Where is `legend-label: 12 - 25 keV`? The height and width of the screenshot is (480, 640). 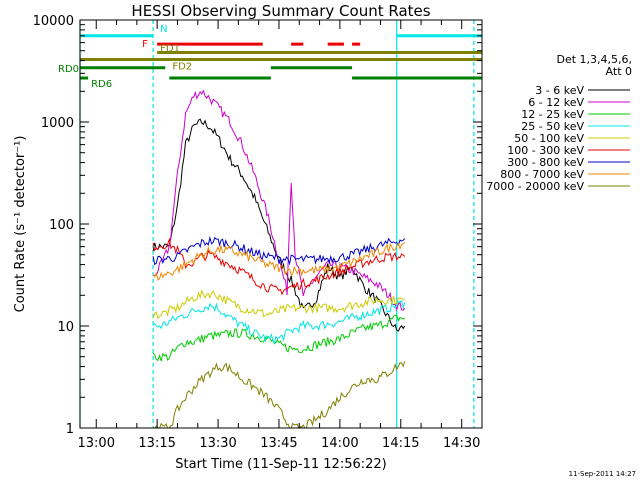
legend-label: 12 - 25 keV is located at coordinates (552, 114).